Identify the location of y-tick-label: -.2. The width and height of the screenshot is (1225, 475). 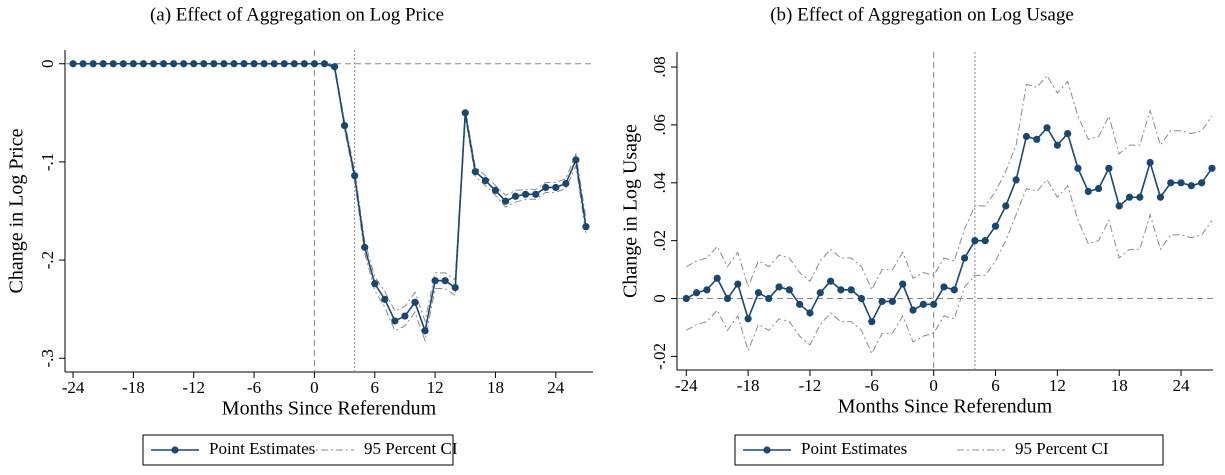
(47, 260).